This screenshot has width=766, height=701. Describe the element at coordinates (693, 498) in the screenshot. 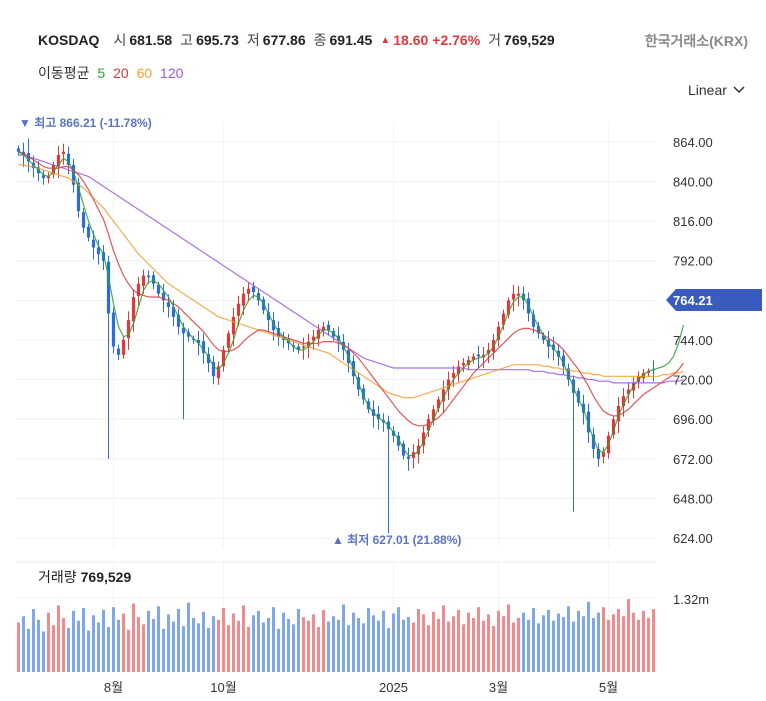

I see `y-tick-label-9: 648.00` at that location.